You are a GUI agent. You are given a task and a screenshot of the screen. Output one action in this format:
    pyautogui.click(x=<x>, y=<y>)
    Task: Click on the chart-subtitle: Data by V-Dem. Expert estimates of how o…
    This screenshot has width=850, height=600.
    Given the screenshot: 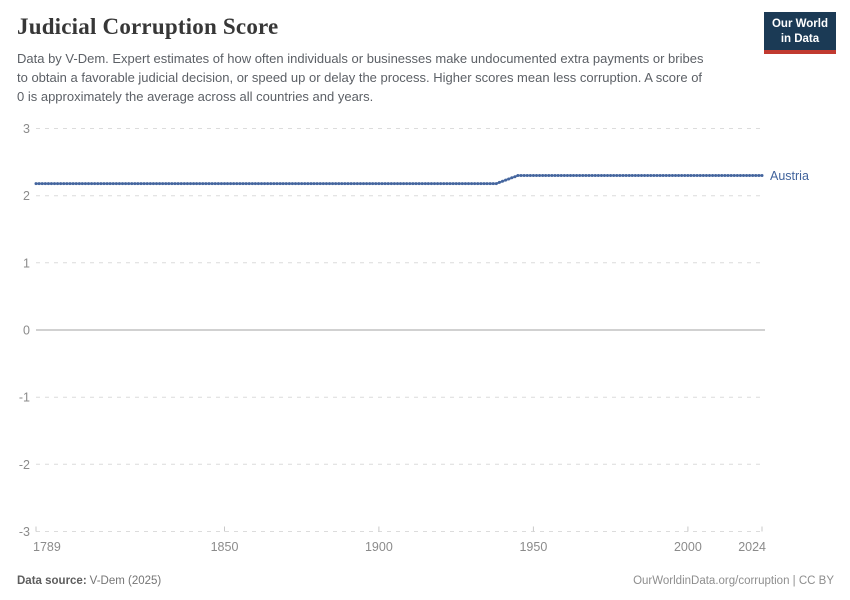 What is the action you would take?
    pyautogui.click(x=360, y=77)
    